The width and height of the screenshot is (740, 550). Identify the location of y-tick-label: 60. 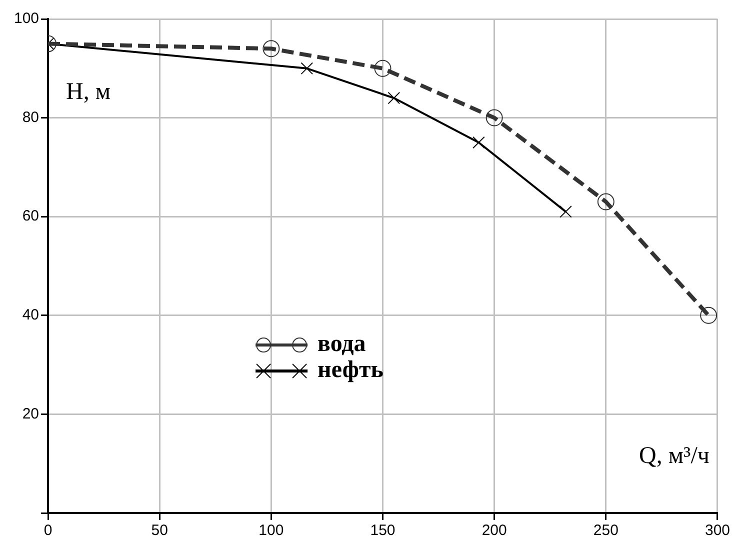
(31, 216).